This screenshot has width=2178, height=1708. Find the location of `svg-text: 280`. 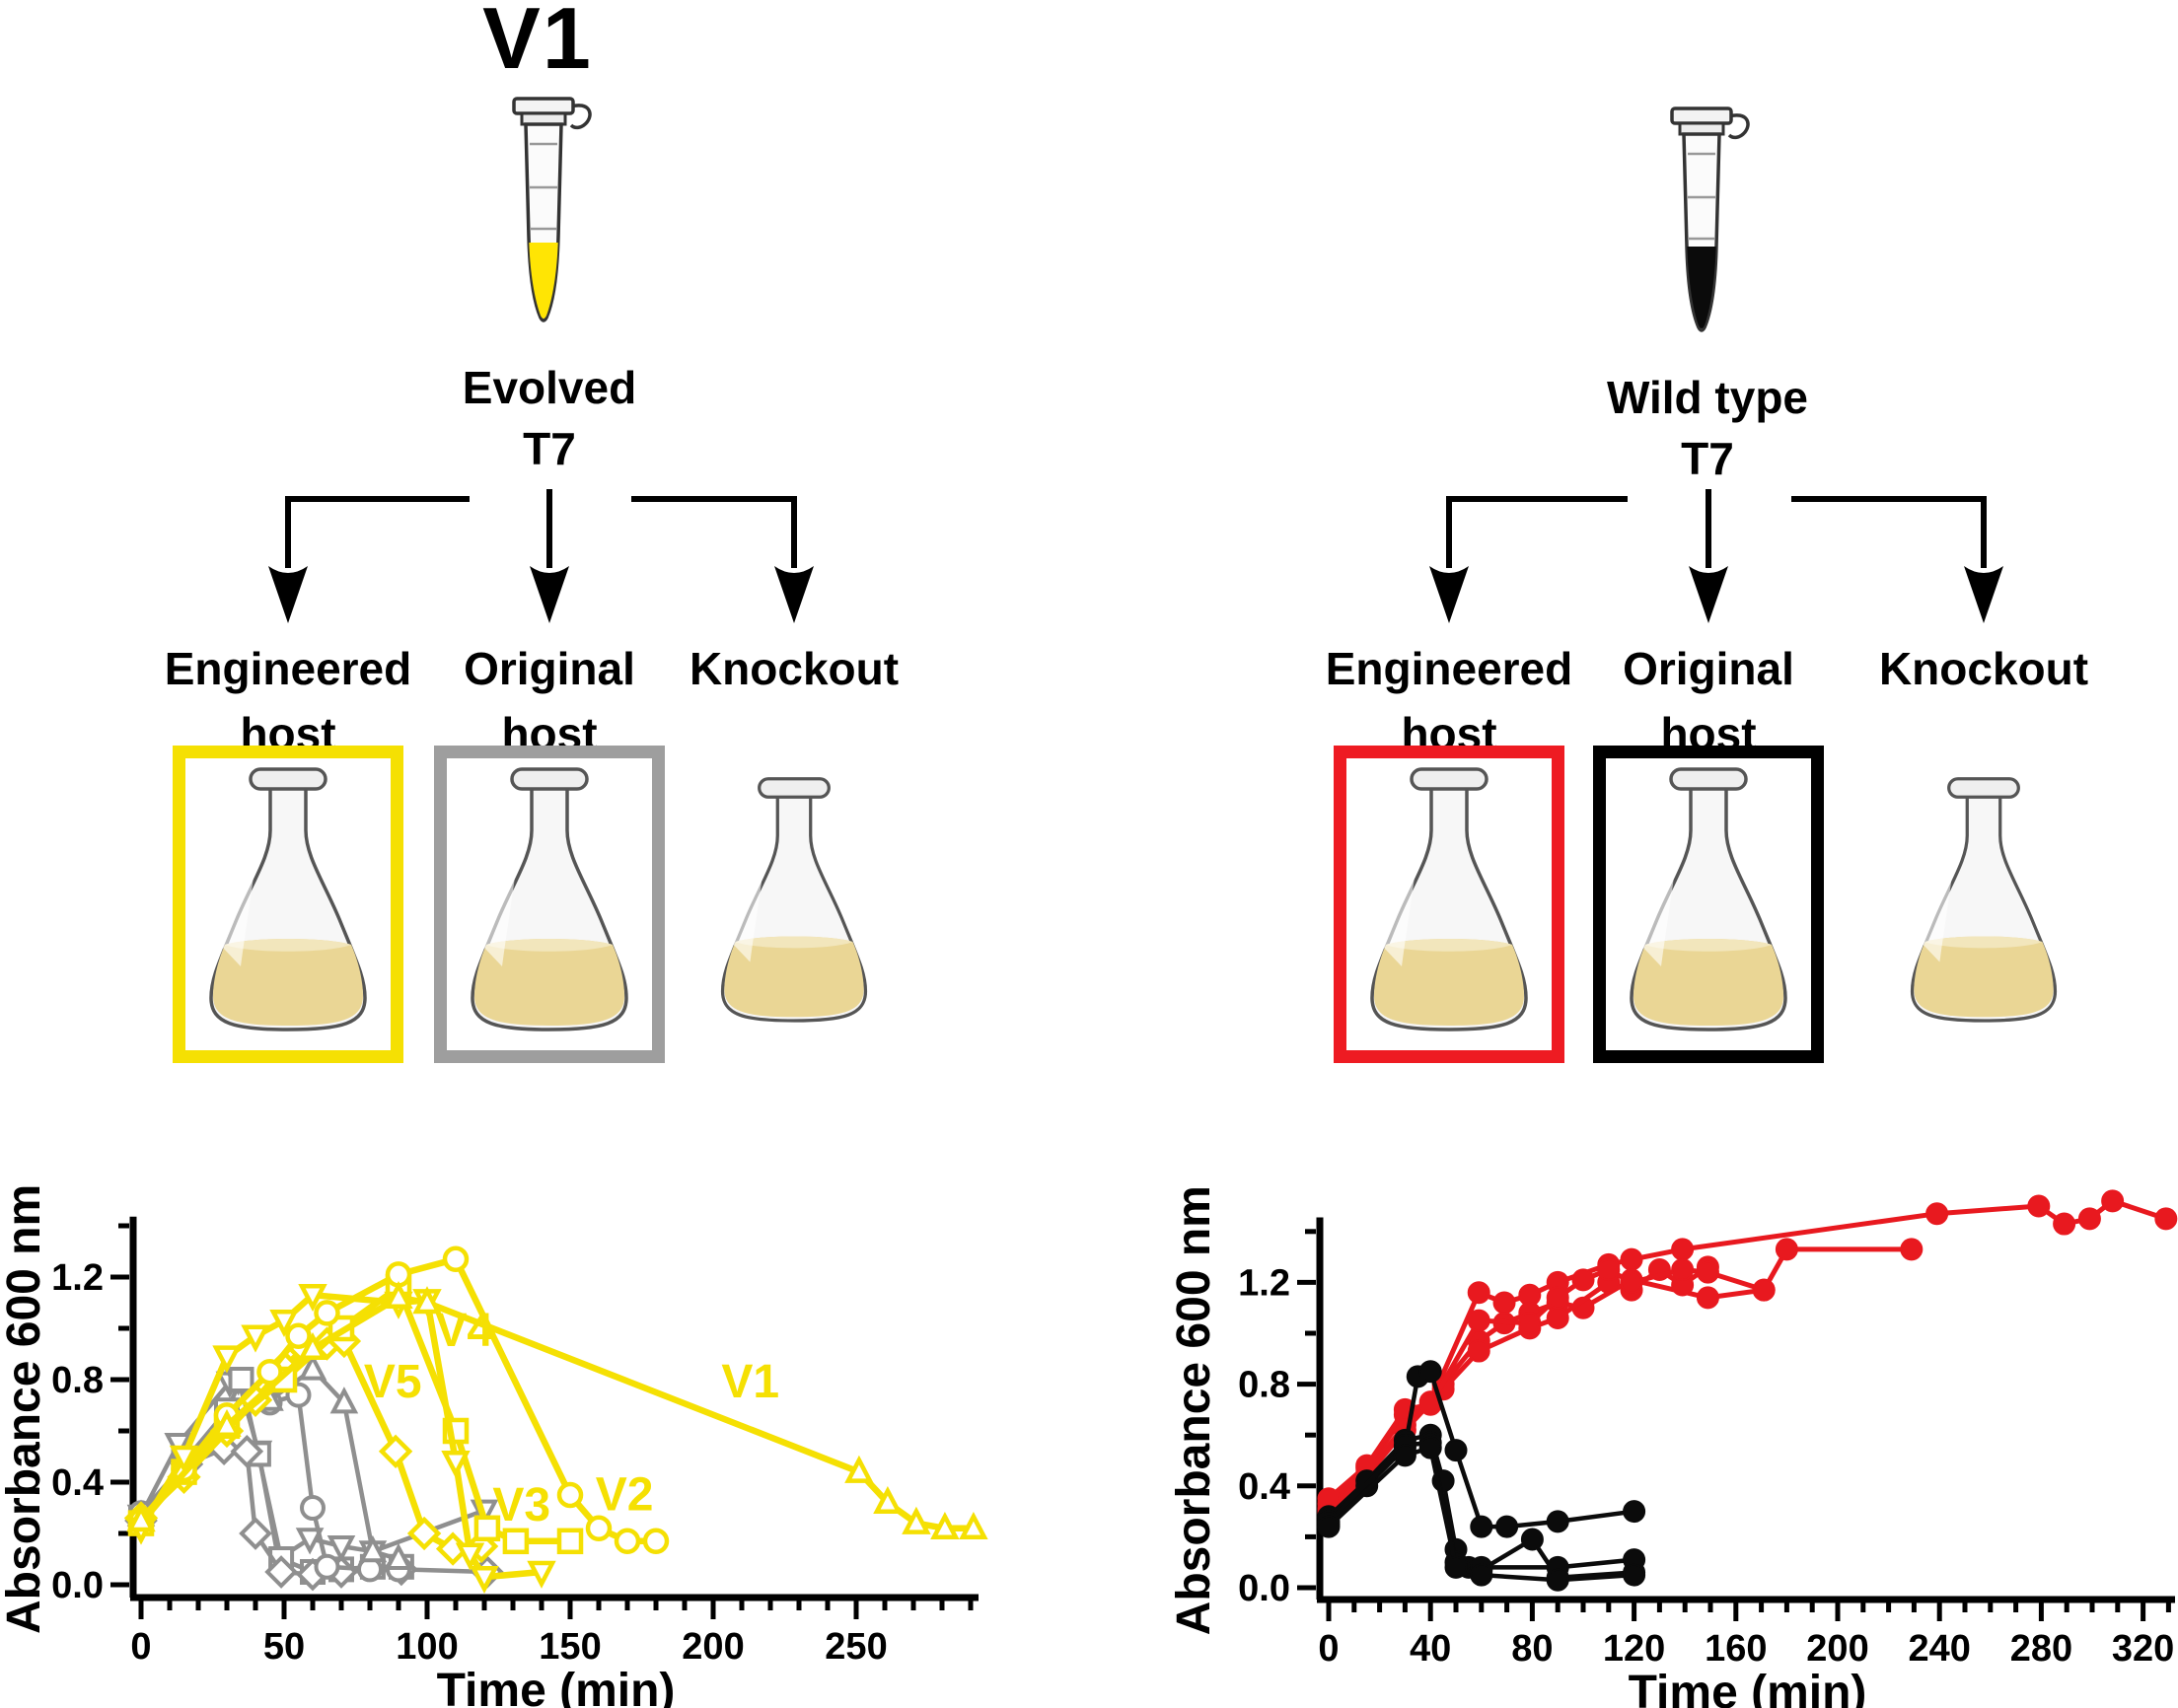

svg-text: 280 is located at coordinates (2041, 1649).